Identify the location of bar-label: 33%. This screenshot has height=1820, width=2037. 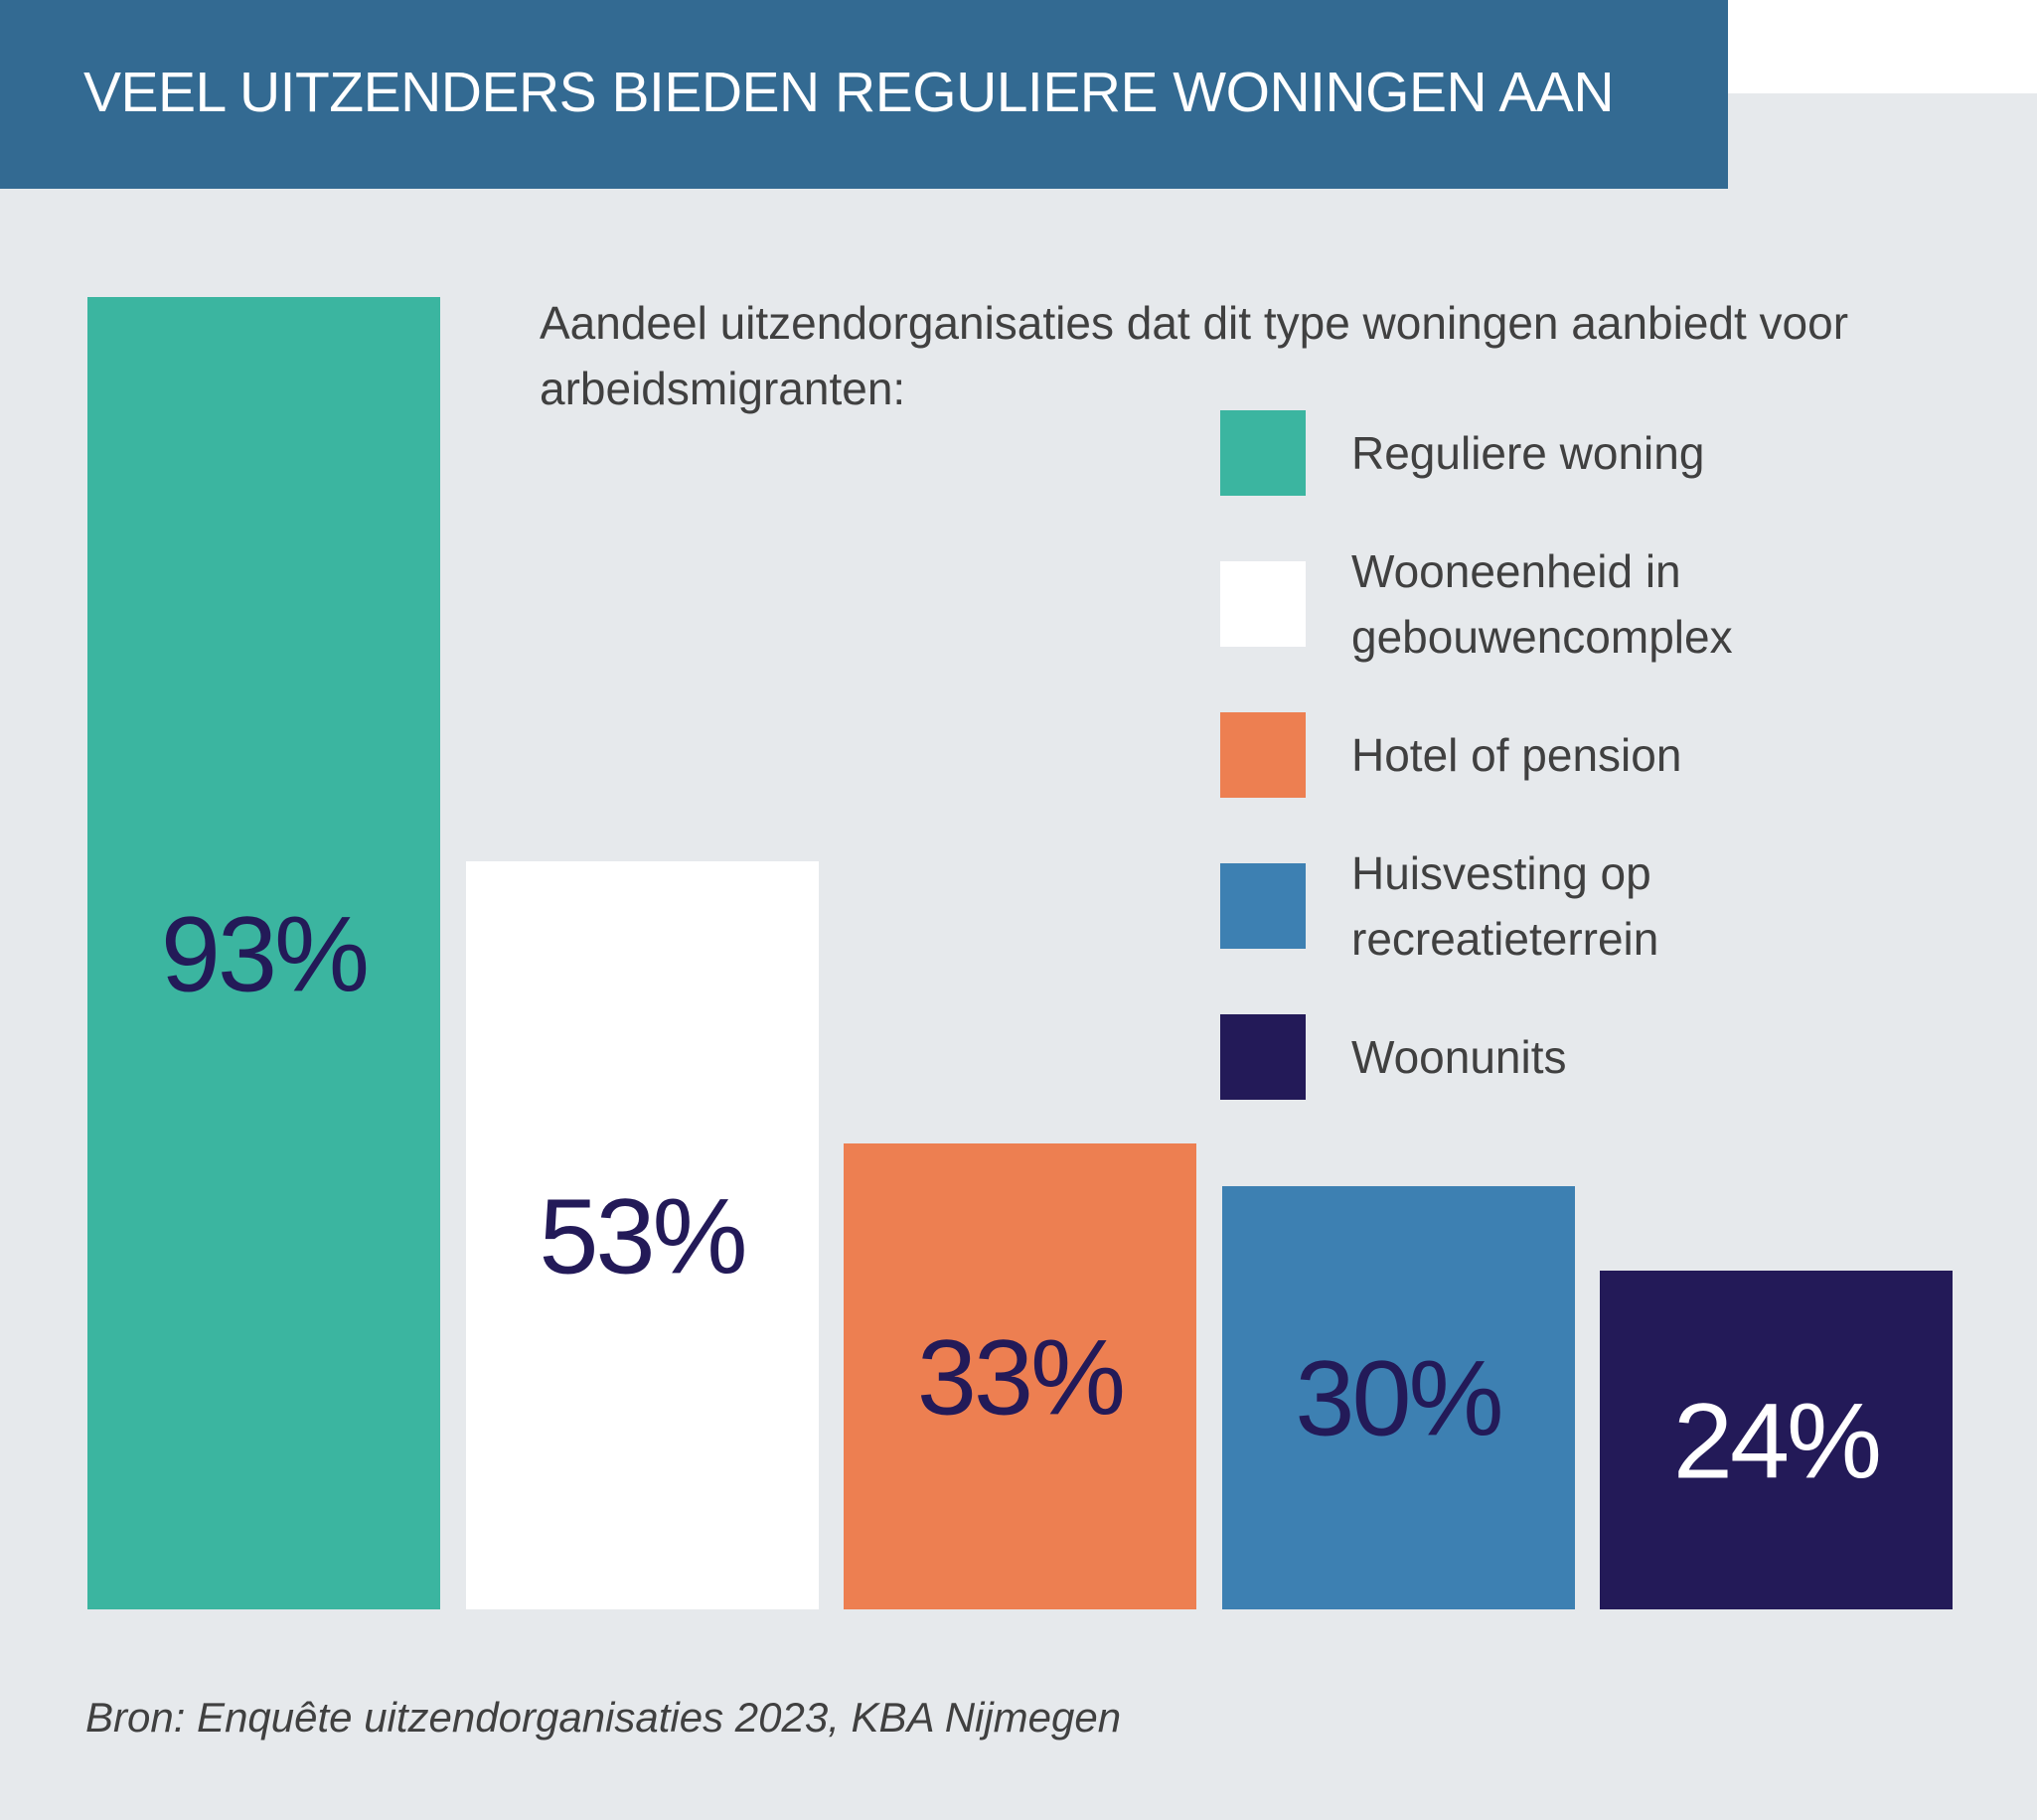
(1021, 1377).